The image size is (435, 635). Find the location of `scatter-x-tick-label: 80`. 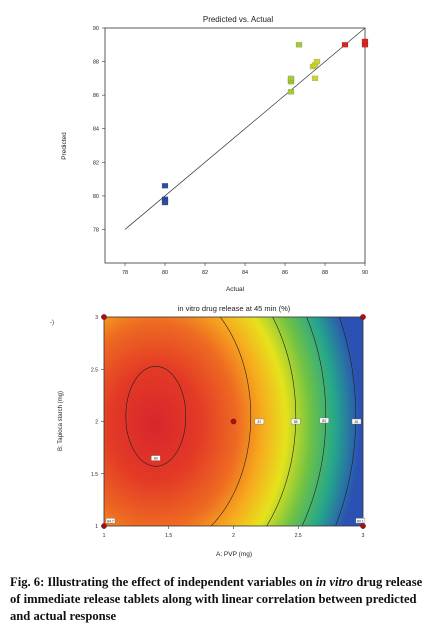

scatter-x-tick-label: 80 is located at coordinates (165, 273).